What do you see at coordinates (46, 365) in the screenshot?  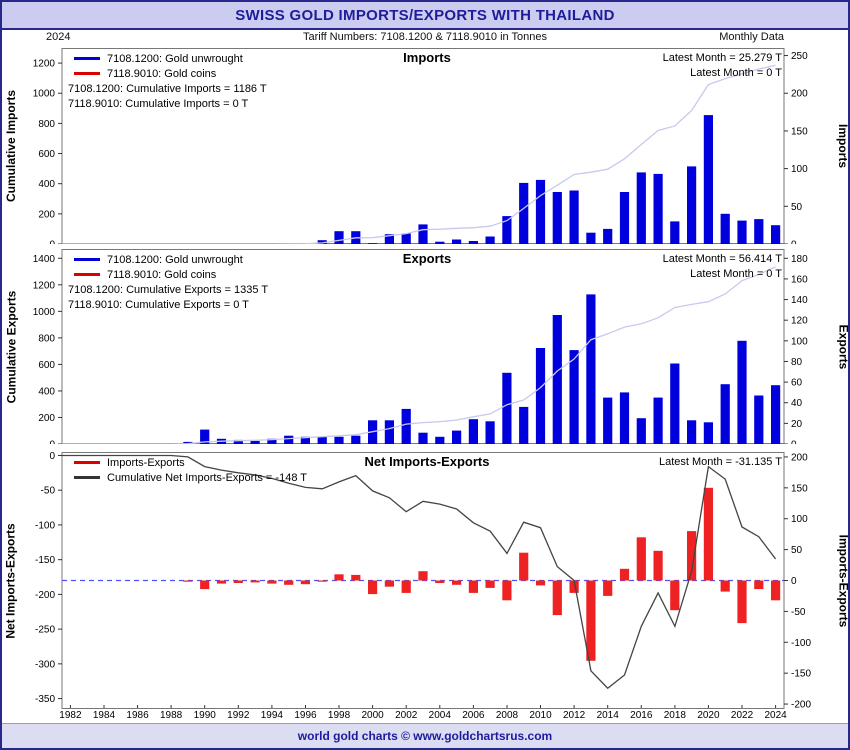 I see `svg-text: 600` at bounding box center [46, 365].